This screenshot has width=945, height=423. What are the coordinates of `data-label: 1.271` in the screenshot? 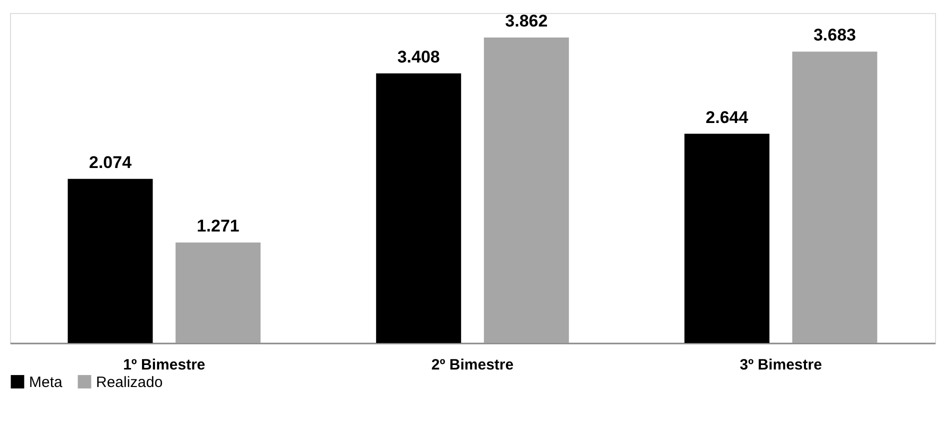 It's located at (218, 226).